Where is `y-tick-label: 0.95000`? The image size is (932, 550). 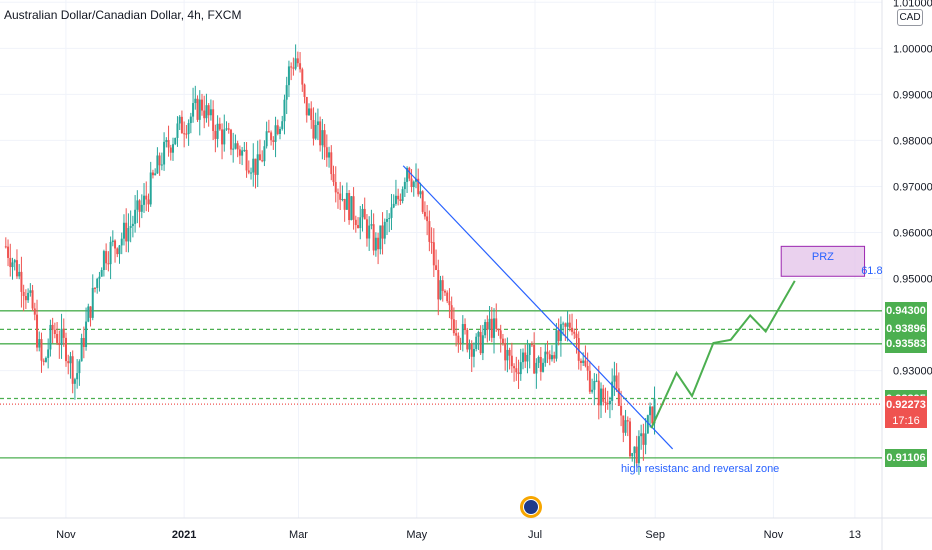 y-tick-label: 0.95000 is located at coordinates (912, 280).